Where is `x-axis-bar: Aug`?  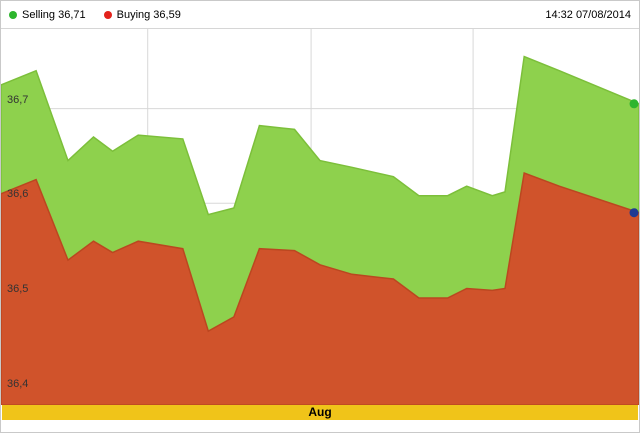
x-axis-bar: Aug is located at coordinates (320, 412).